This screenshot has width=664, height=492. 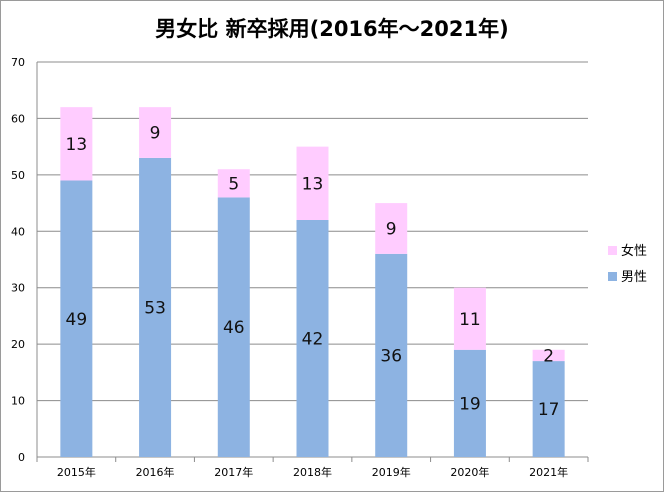 What do you see at coordinates (21, 457) in the screenshot?
I see `y-tick-label: 0` at bounding box center [21, 457].